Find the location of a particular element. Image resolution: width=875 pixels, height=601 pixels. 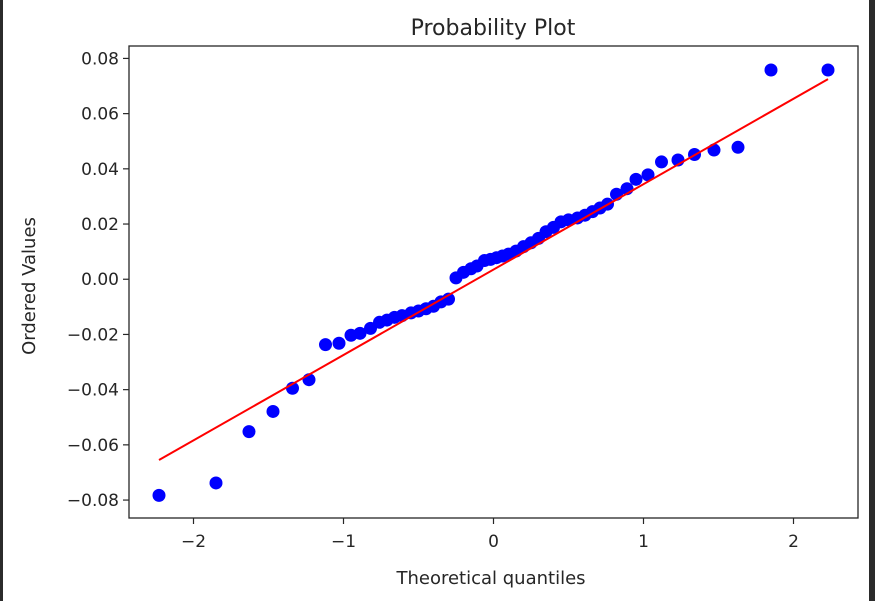

y-tick-label: 0.06 is located at coordinates (100, 115).